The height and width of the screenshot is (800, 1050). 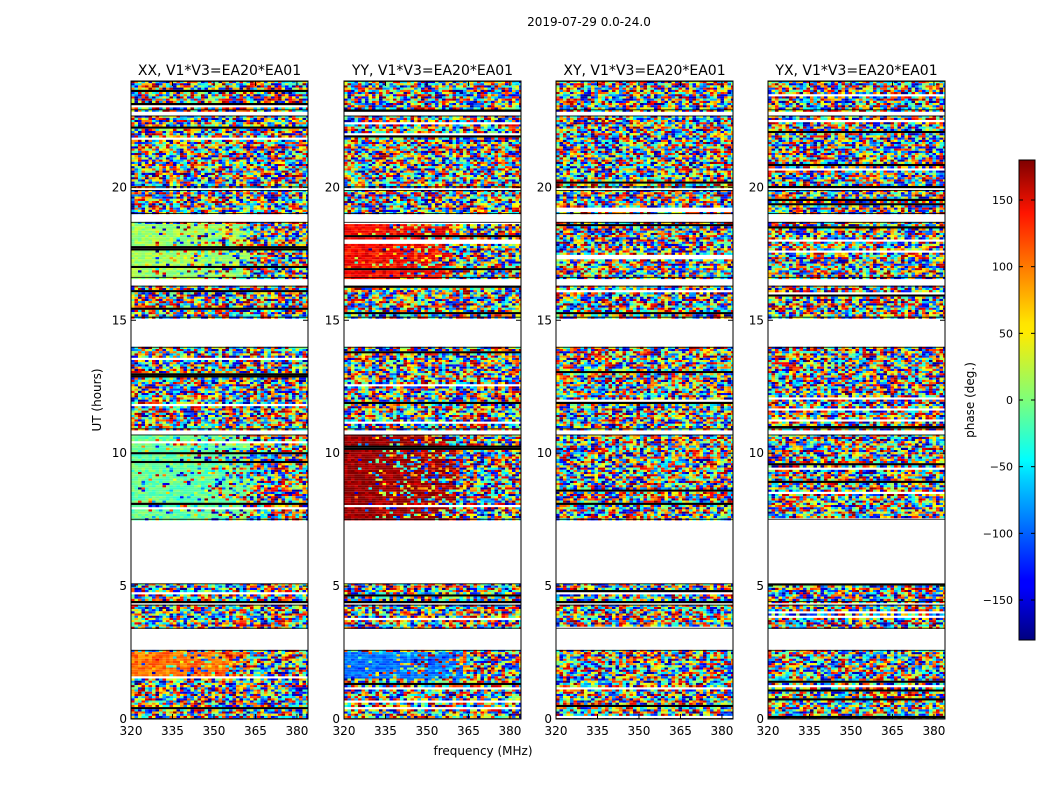 I want to click on x-axis-label: frequency (MHz), so click(x=482, y=751).